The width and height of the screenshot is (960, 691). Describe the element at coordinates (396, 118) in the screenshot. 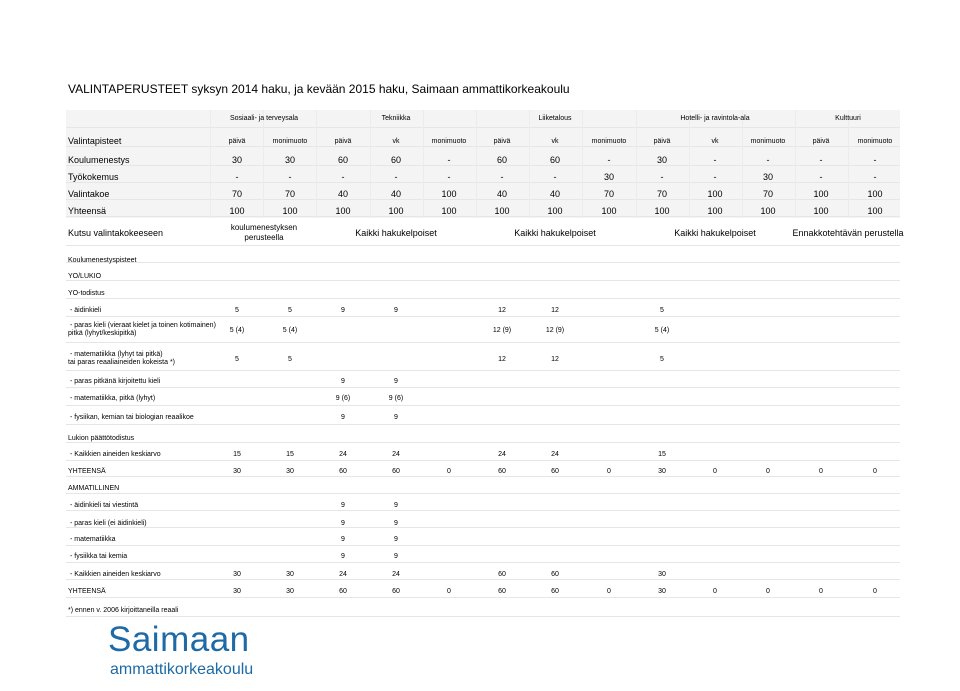

I see `field-header: Tekniikka` at that location.